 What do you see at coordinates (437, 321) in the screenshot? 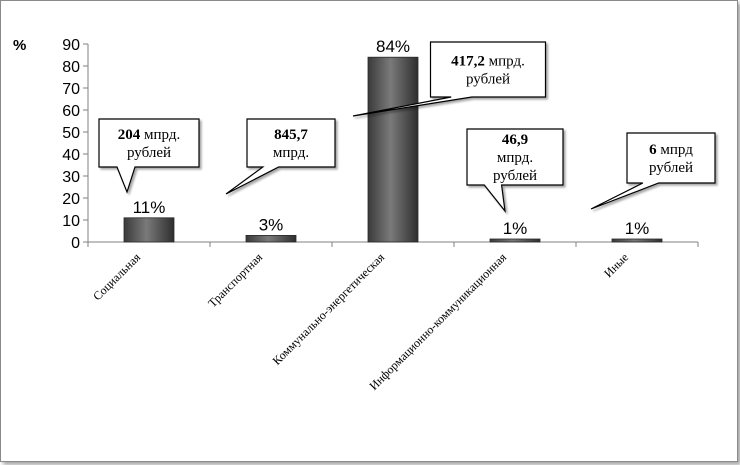
I see `category-label: Информационно-коммуникационная` at bounding box center [437, 321].